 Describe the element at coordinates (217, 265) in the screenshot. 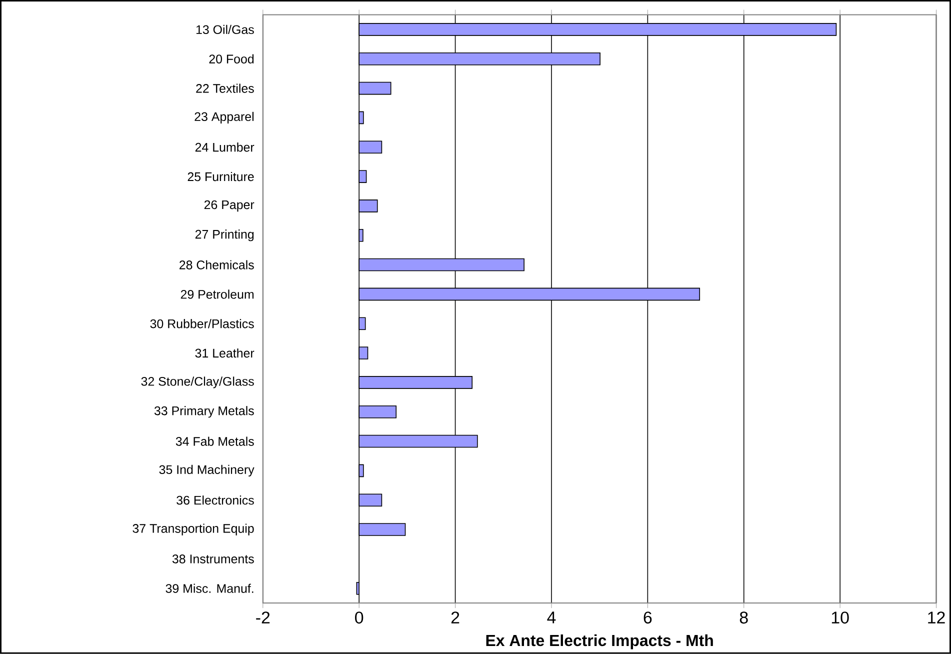

I see `y-tick-label: 28 Chemicals` at that location.